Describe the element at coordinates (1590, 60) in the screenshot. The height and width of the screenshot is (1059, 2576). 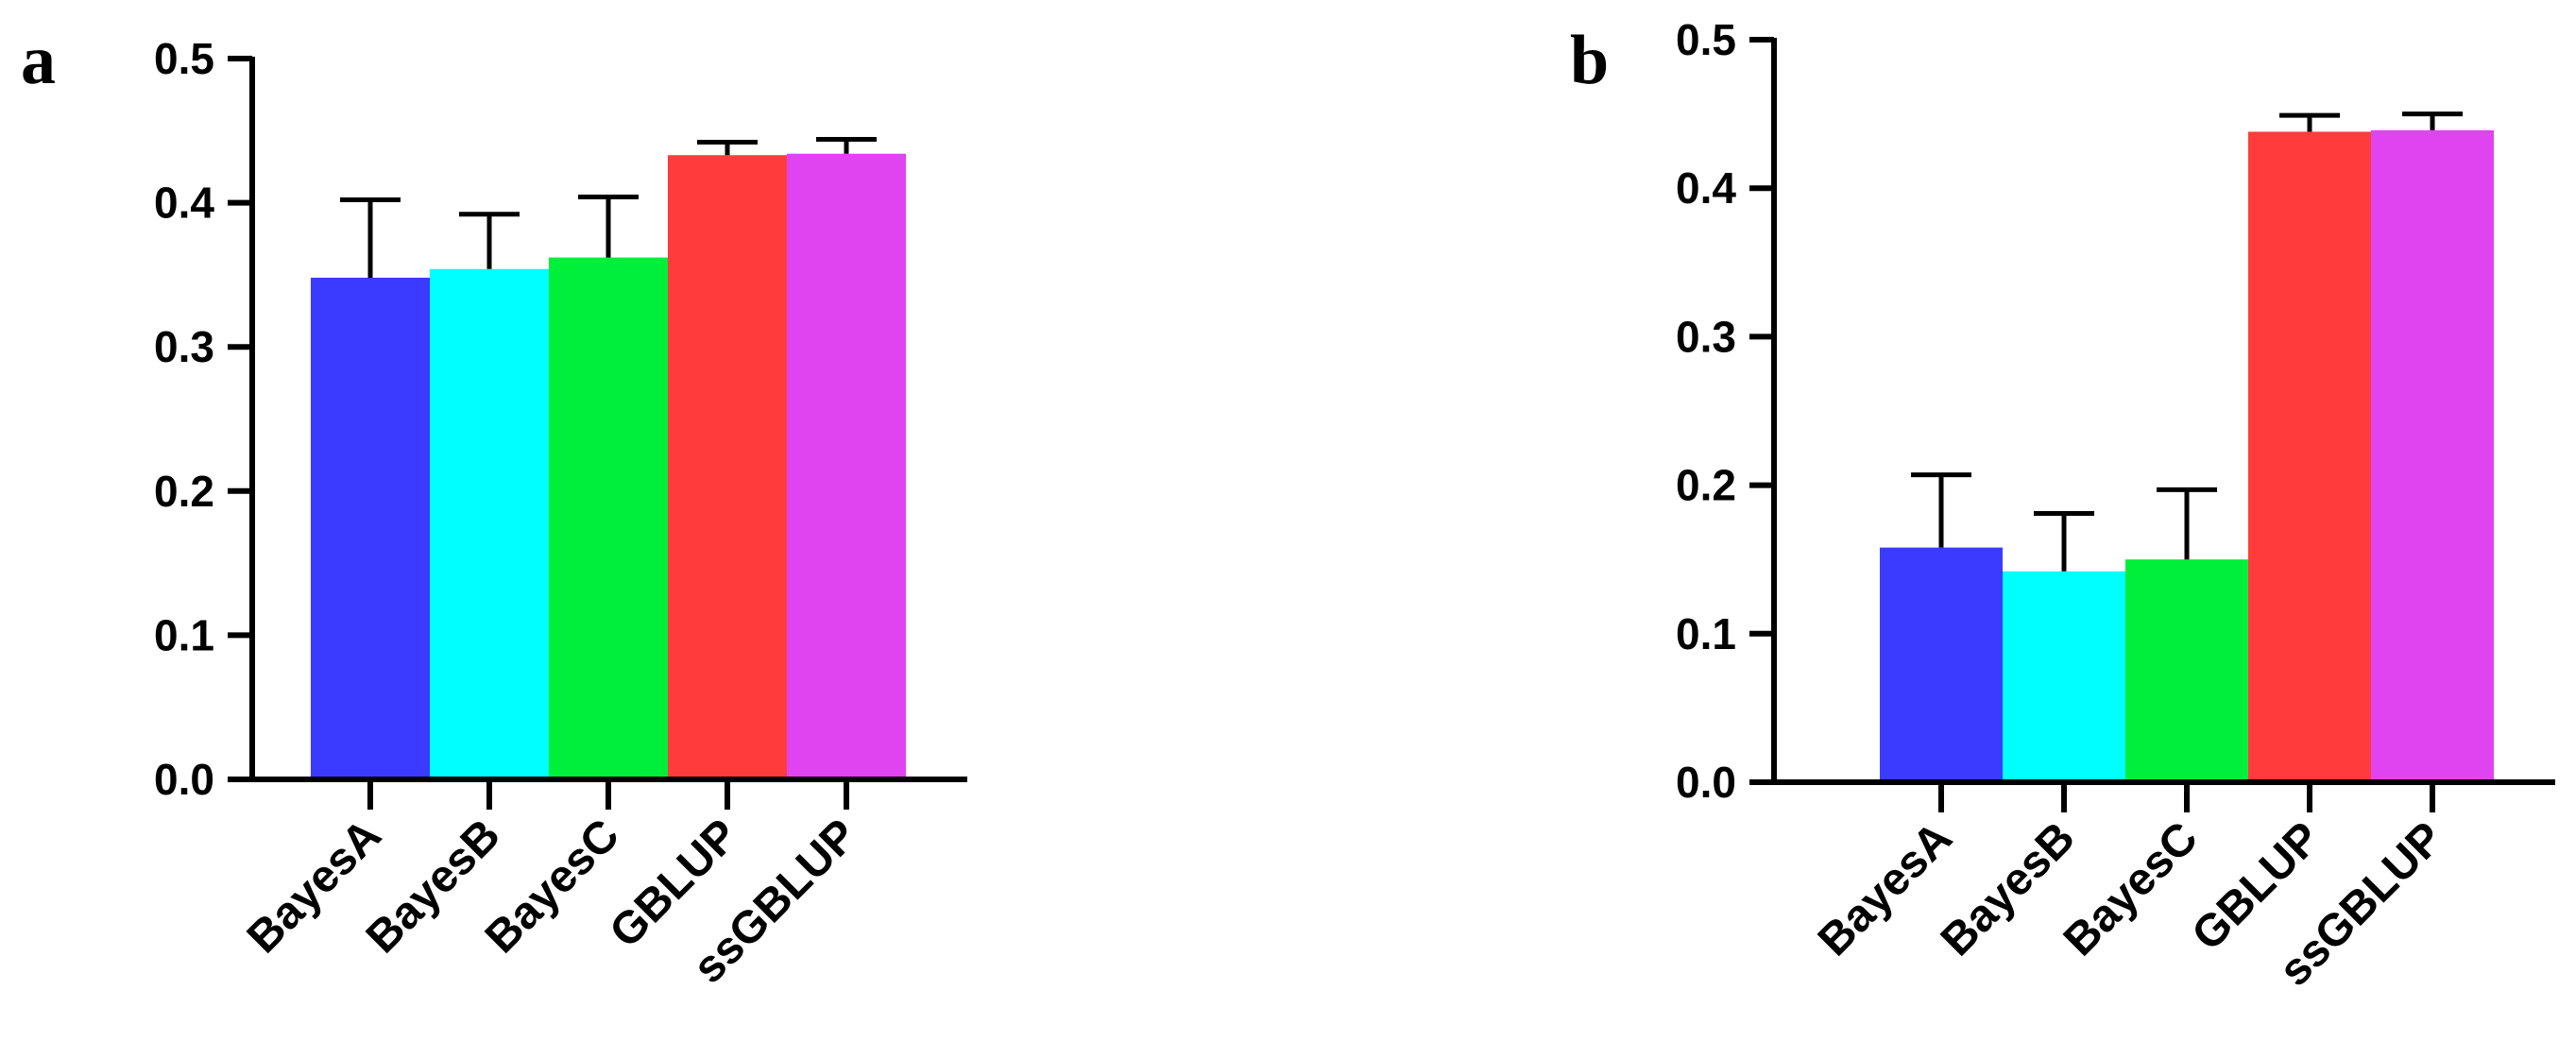
I see `panel-label: b` at that location.